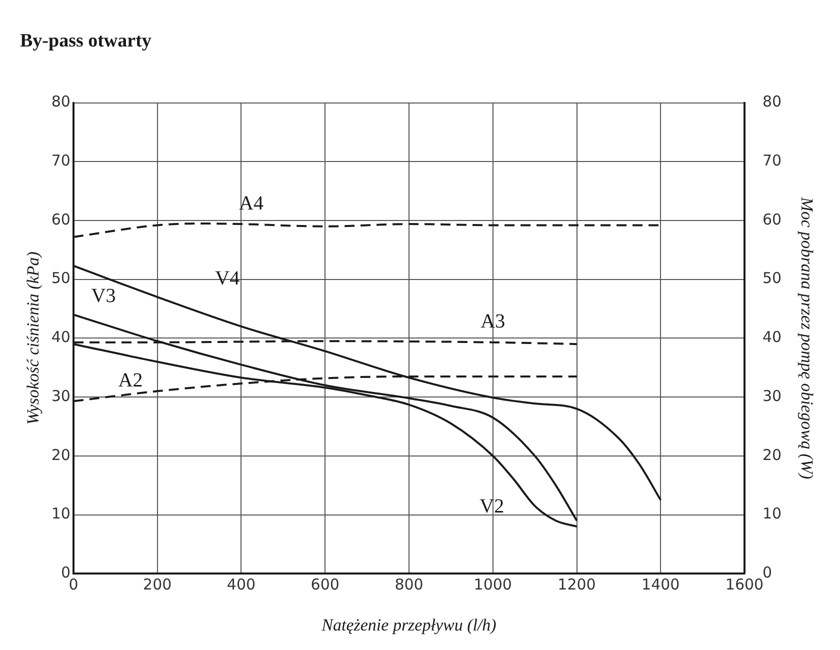 The image size is (840, 650). What do you see at coordinates (60, 278) in the screenshot?
I see `y-tick-label: 50` at bounding box center [60, 278].